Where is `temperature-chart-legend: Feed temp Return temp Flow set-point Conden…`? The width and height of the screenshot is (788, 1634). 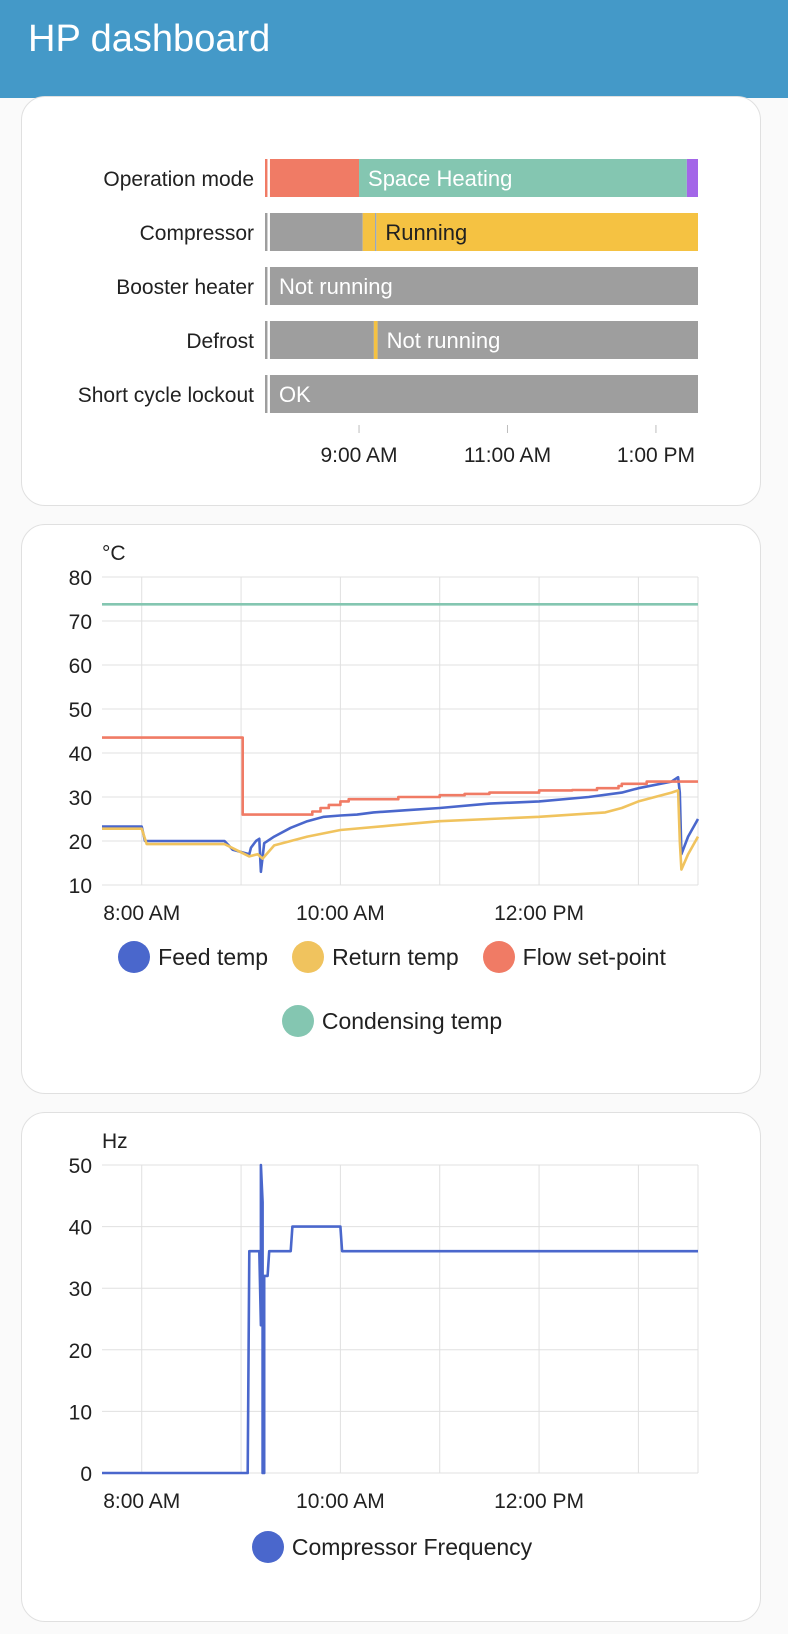 temperature-chart-legend: Feed temp Return temp Flow set-point Conden… is located at coordinates (391, 989).